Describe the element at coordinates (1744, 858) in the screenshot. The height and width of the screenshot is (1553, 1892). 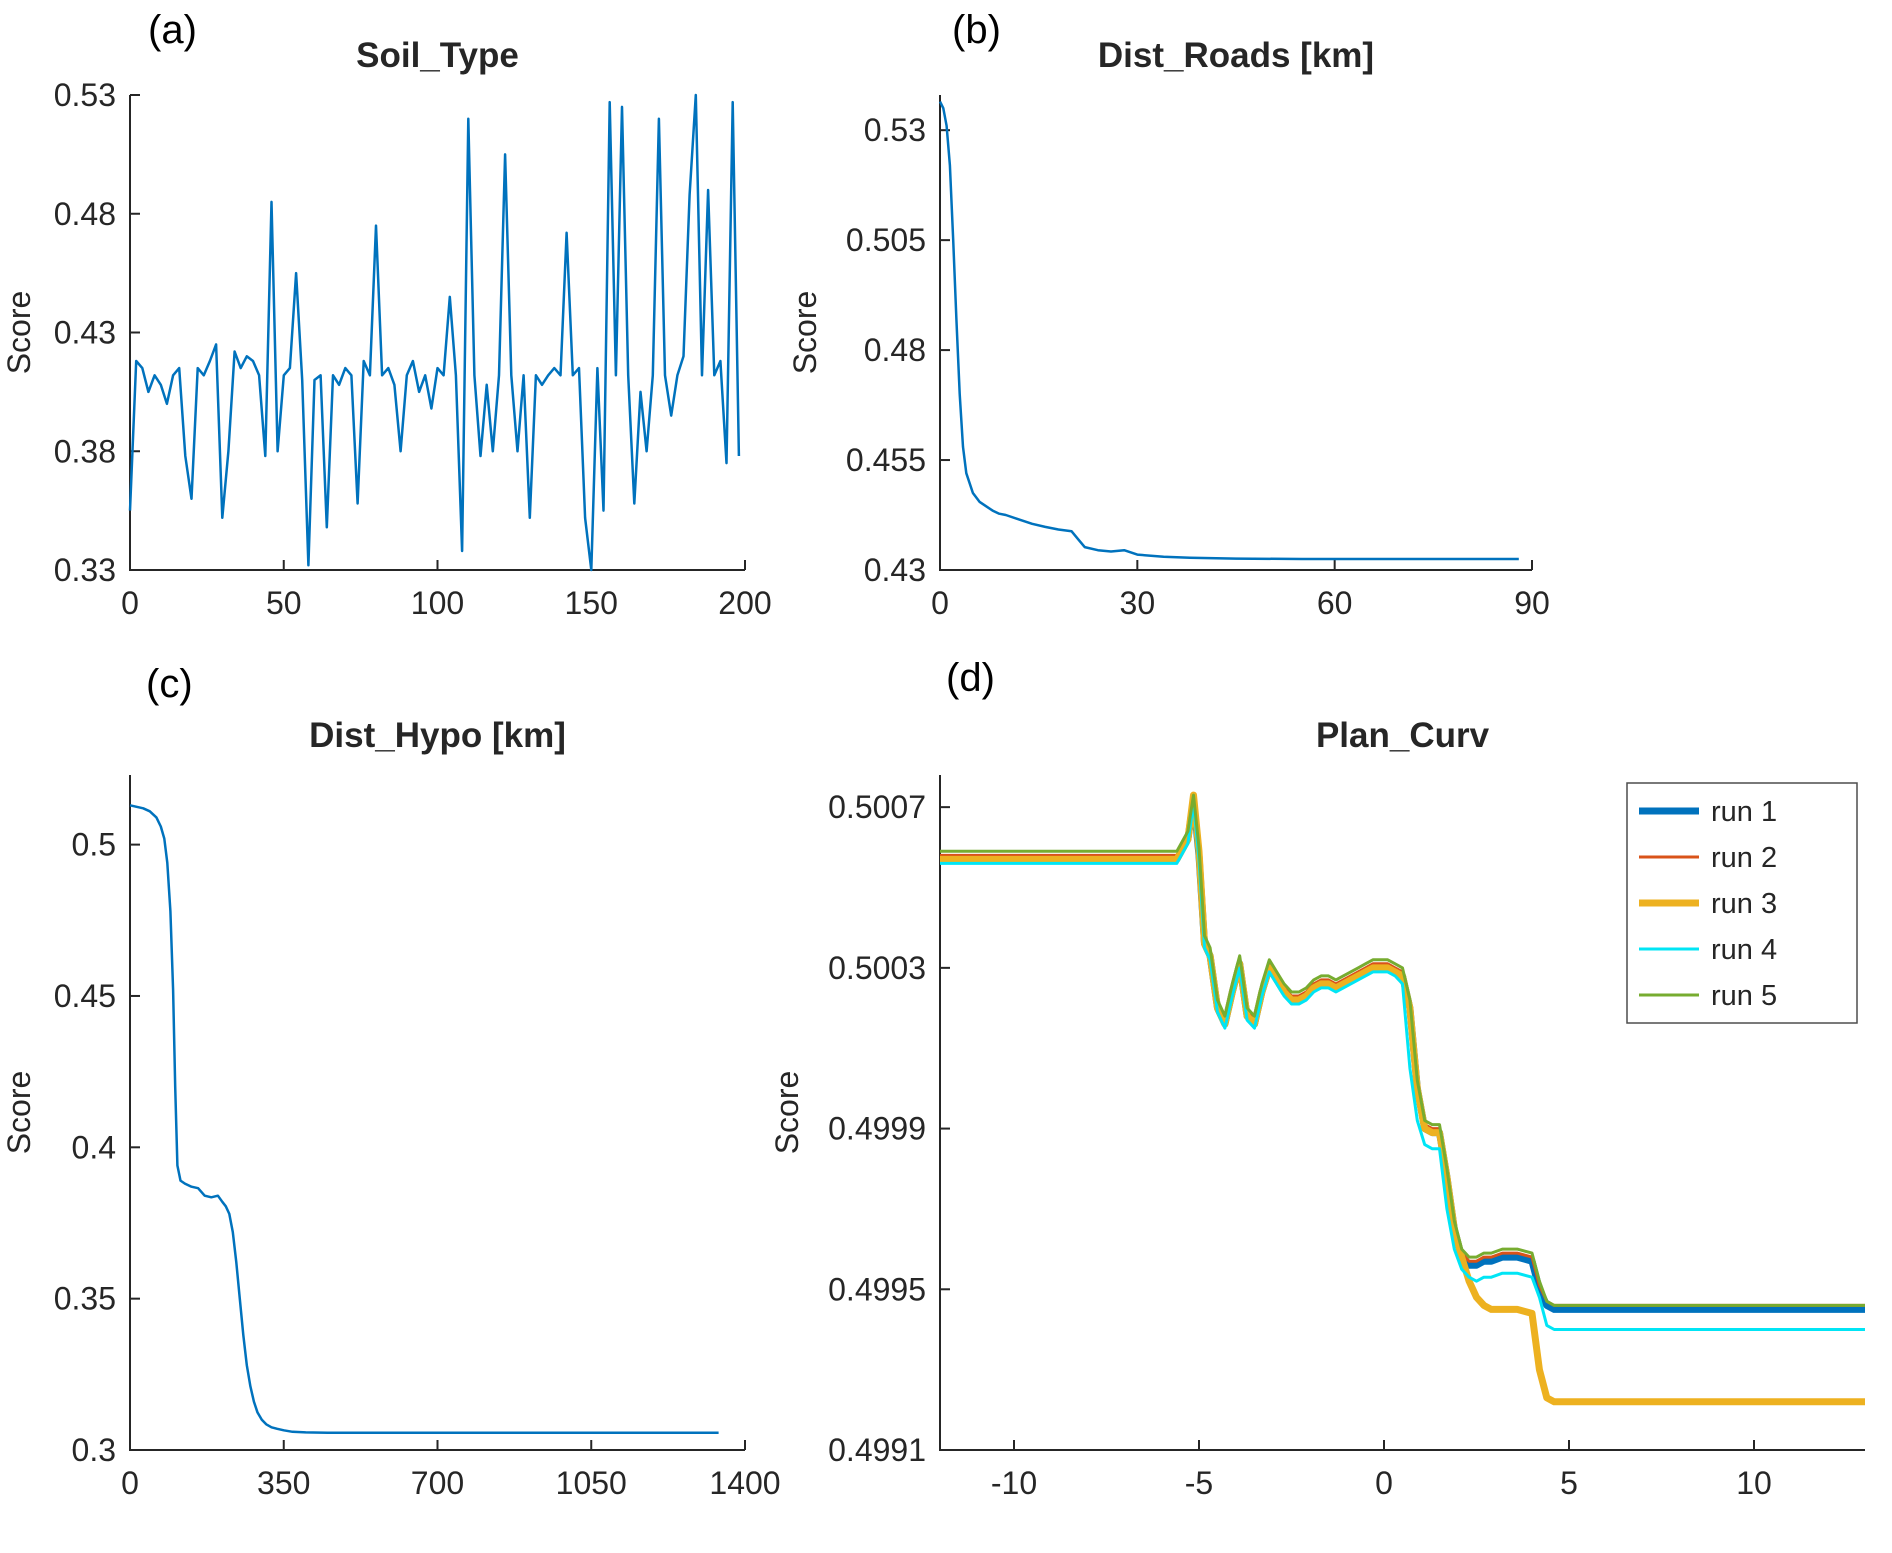
I see `legend-label: run 2` at that location.